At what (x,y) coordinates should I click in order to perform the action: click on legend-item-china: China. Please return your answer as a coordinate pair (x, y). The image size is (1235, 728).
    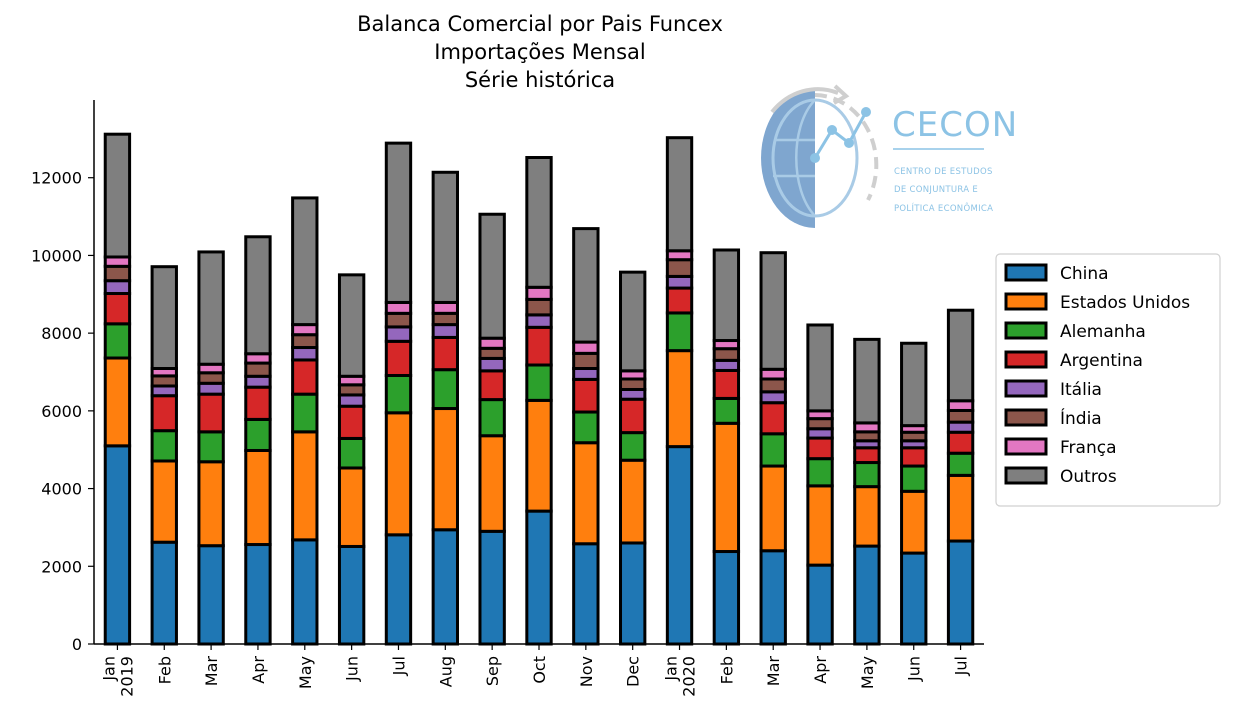
    Looking at the image, I should click on (1056, 273).